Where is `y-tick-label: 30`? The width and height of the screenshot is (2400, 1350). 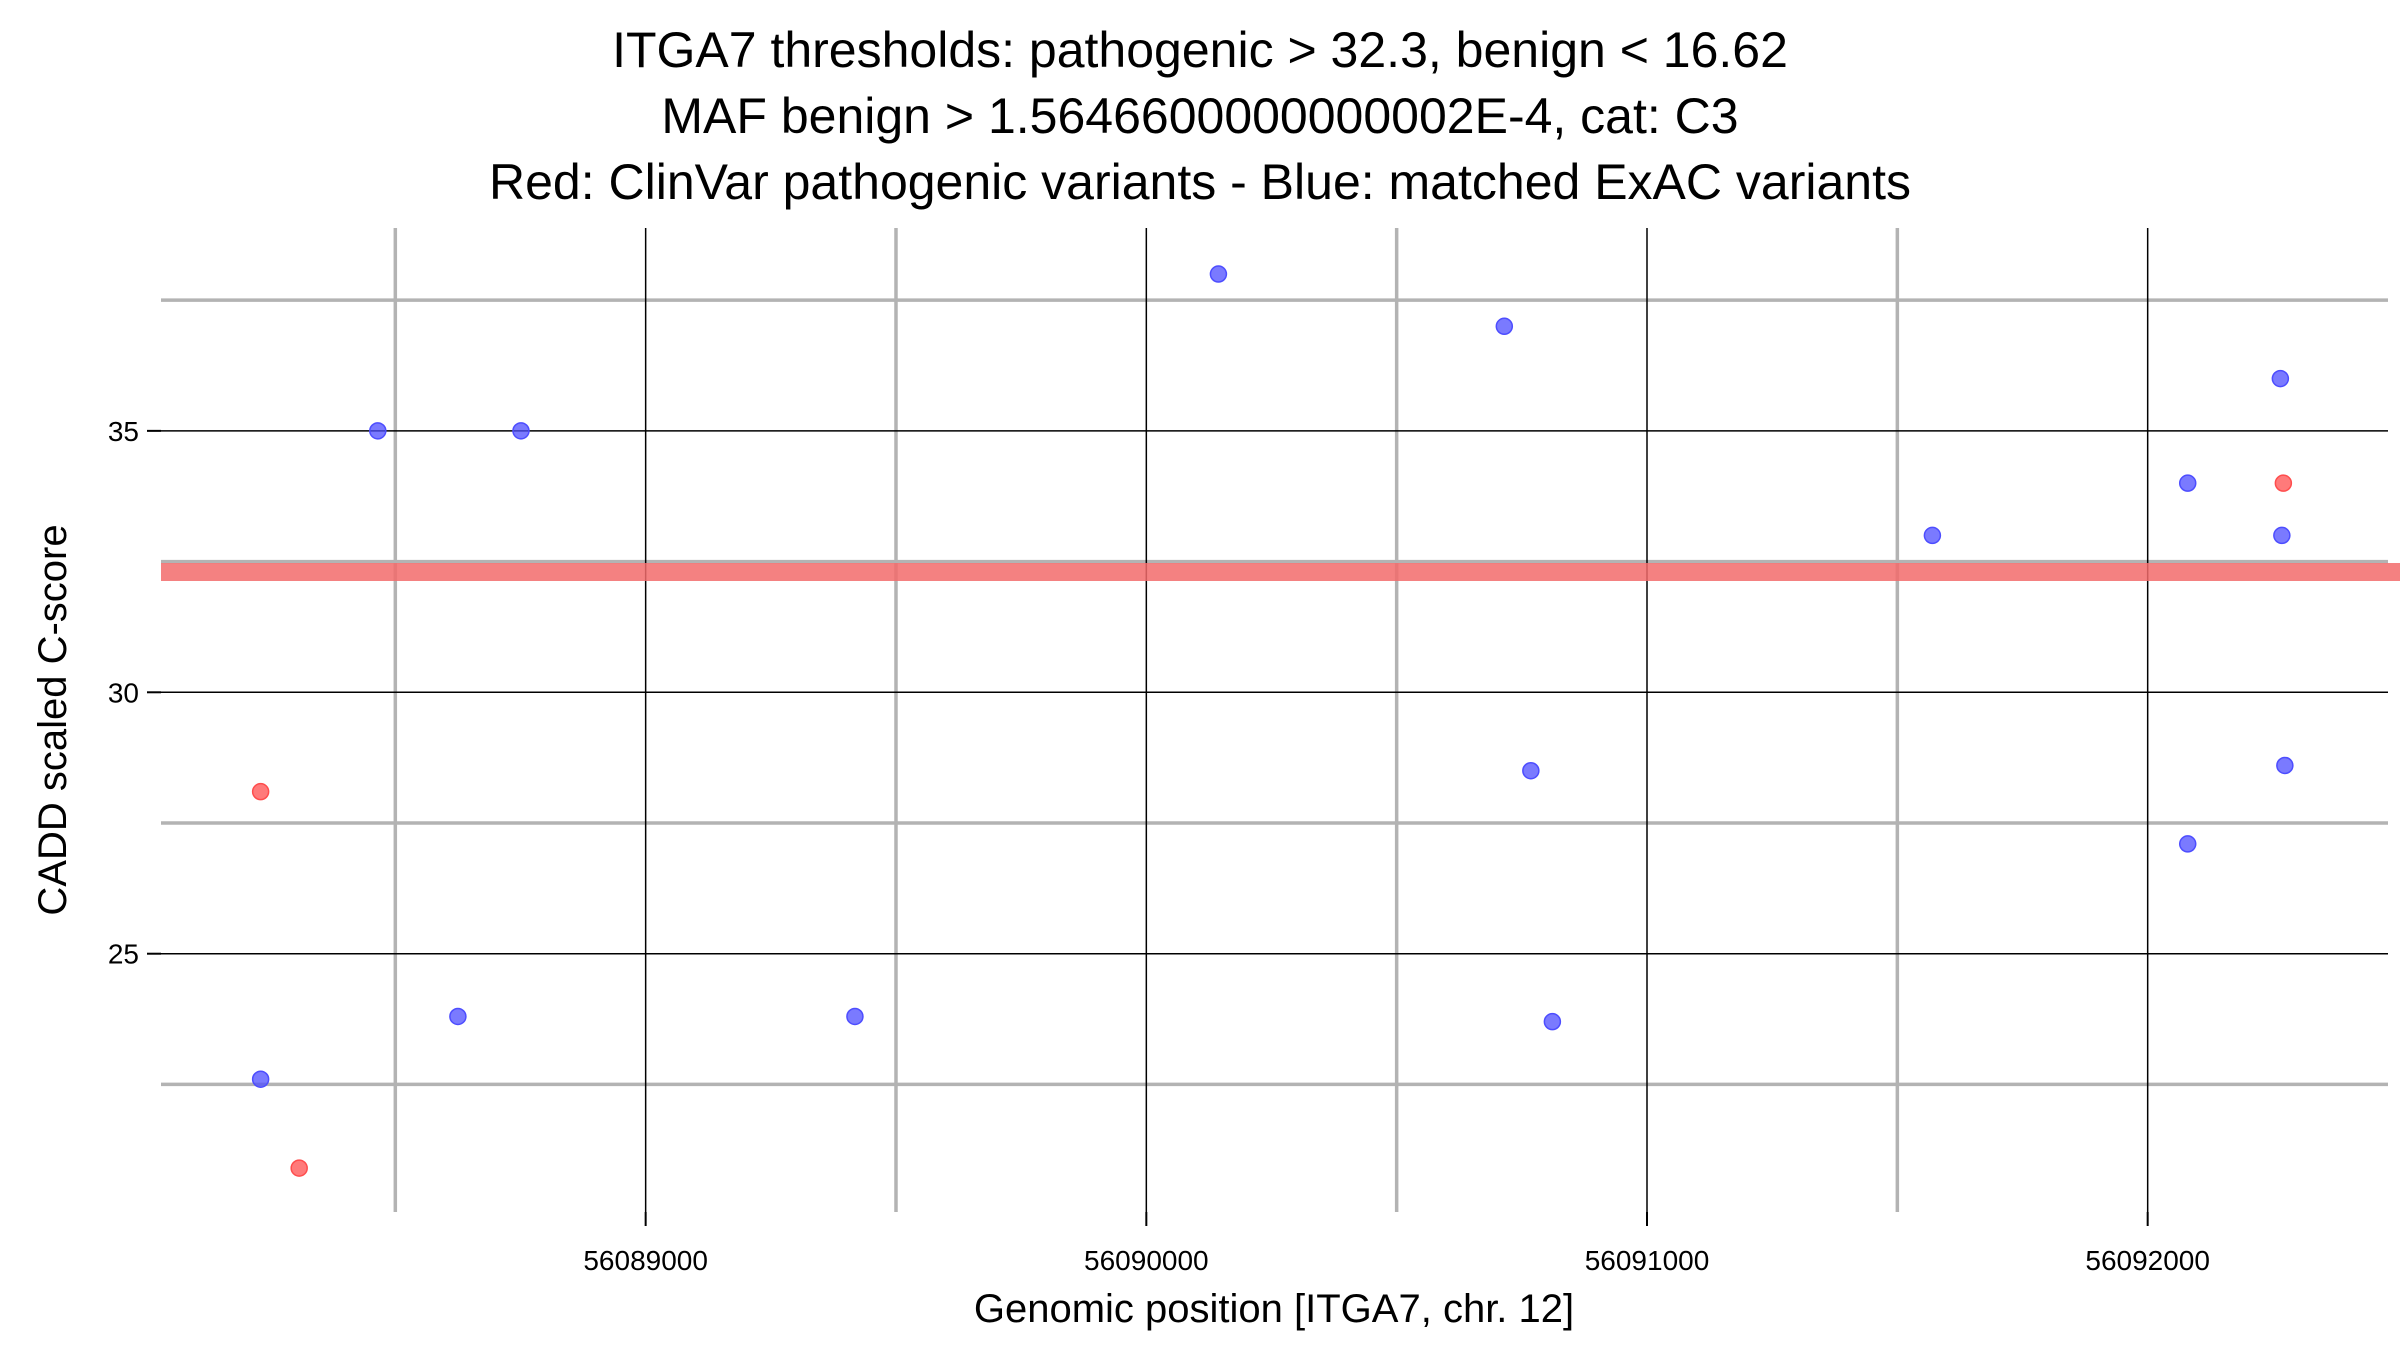 y-tick-label: 30 is located at coordinates (123, 692).